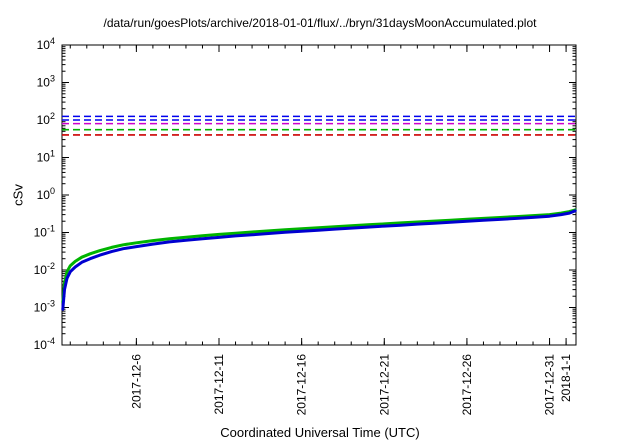  Describe the element at coordinates (46, 157) in the screenshot. I see `y-tick-label: 10¹` at that location.